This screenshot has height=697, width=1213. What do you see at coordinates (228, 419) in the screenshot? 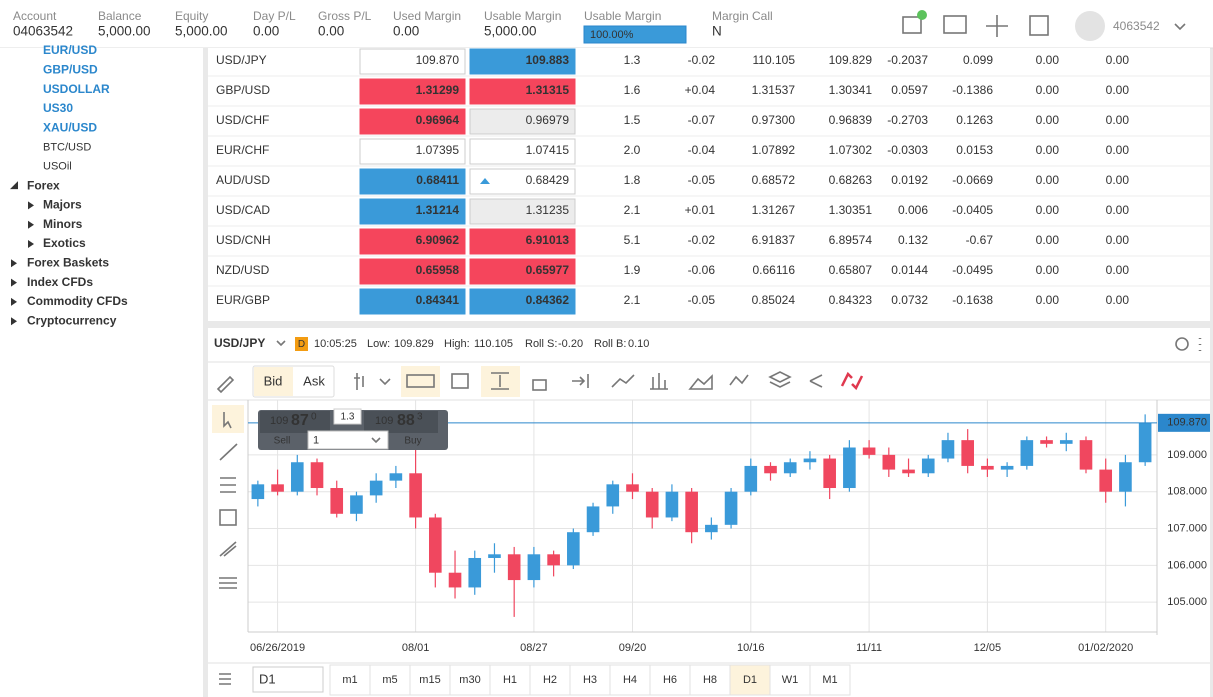
I see `cursor-active` at bounding box center [228, 419].